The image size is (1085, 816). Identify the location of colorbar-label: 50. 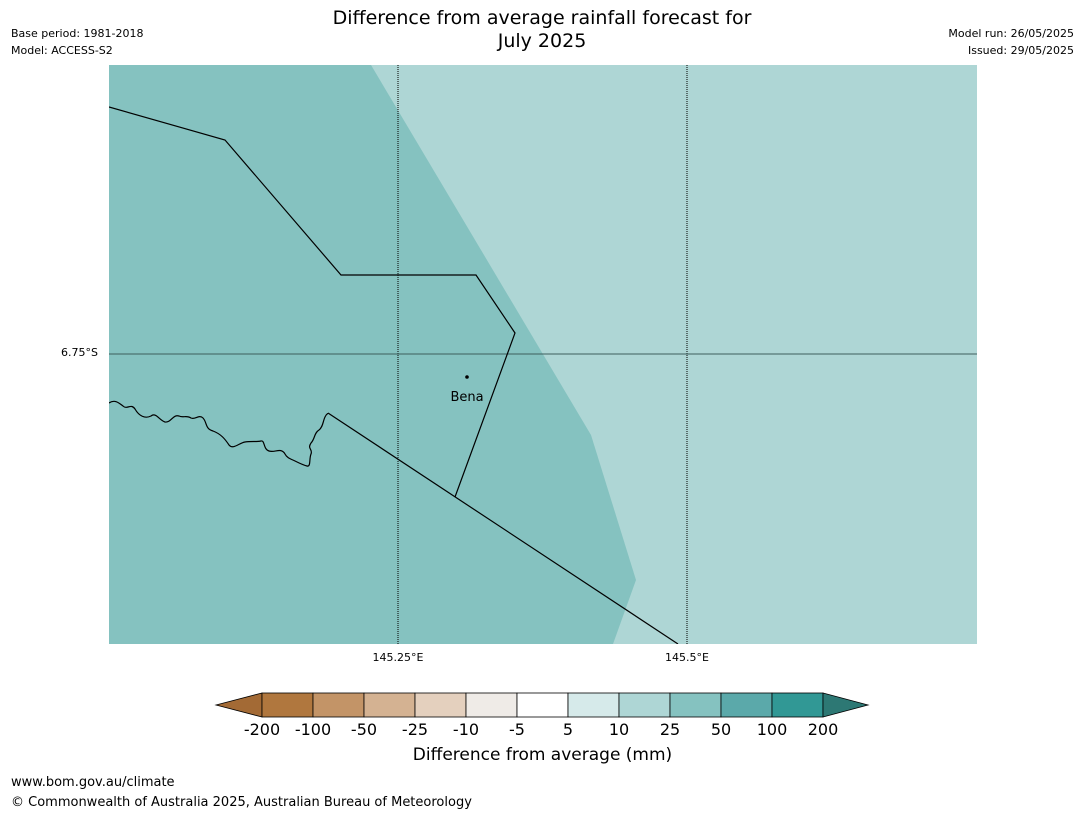
(721, 729).